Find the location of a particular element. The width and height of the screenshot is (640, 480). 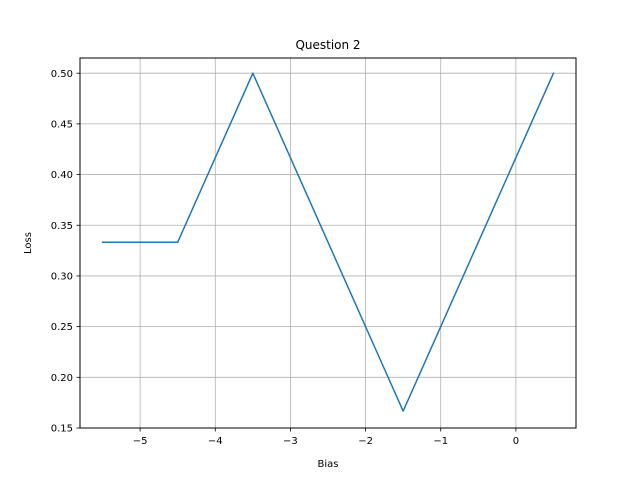

y-tick-label: 0.25 is located at coordinates (62, 327).